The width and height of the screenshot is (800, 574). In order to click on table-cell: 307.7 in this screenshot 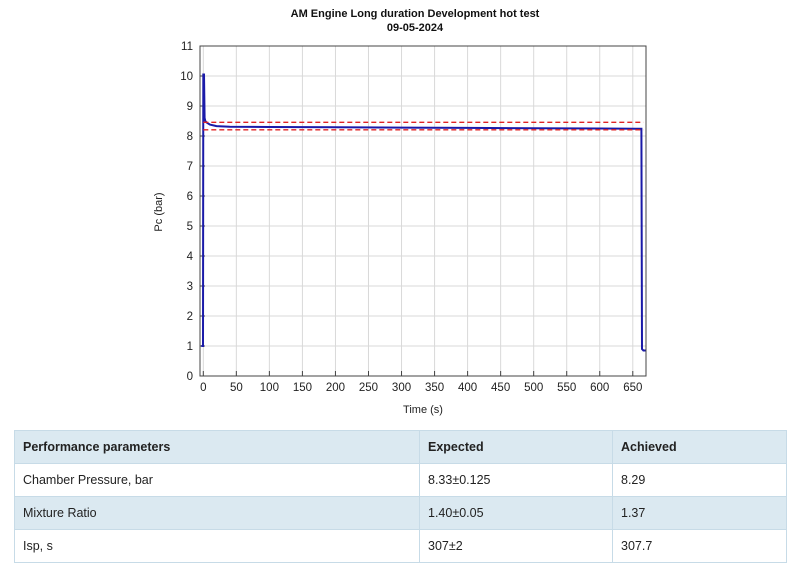, I will do `click(699, 546)`.